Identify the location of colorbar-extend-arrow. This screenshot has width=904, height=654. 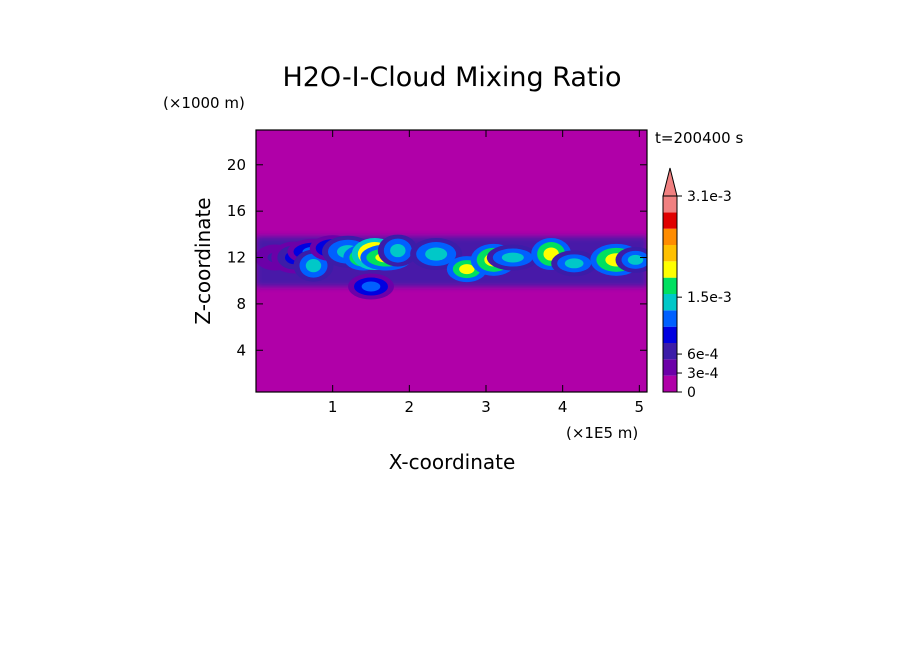
(670, 182).